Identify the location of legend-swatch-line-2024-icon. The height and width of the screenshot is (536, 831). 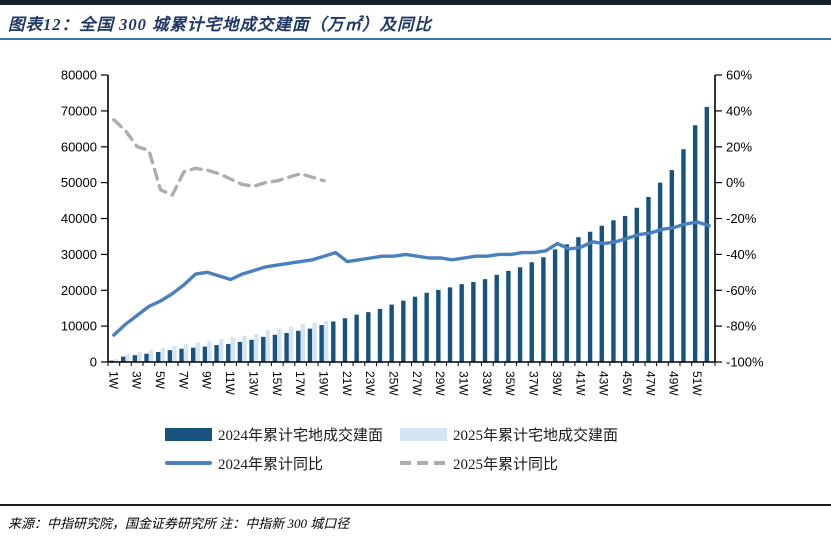
(188, 463).